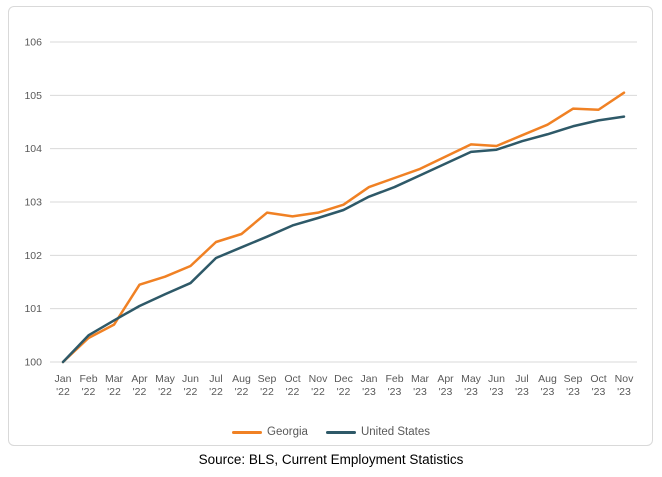  What do you see at coordinates (318, 385) in the screenshot?
I see `x-tick-label: Nov '22` at bounding box center [318, 385].